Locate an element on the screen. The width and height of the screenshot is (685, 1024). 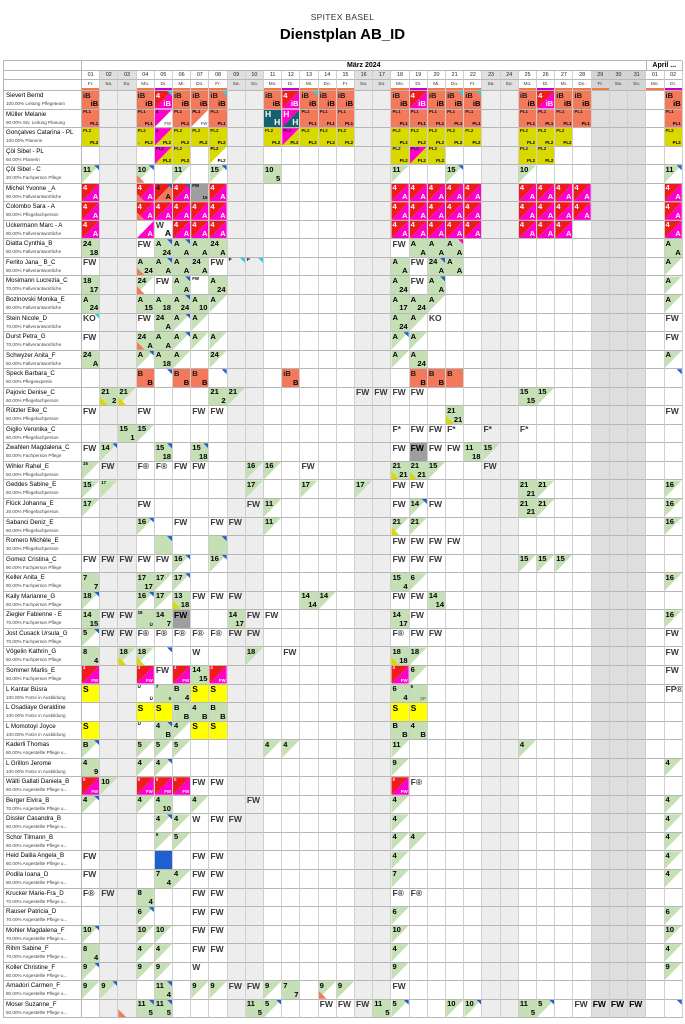
day-number-header: 26 is located at coordinates (546, 75).